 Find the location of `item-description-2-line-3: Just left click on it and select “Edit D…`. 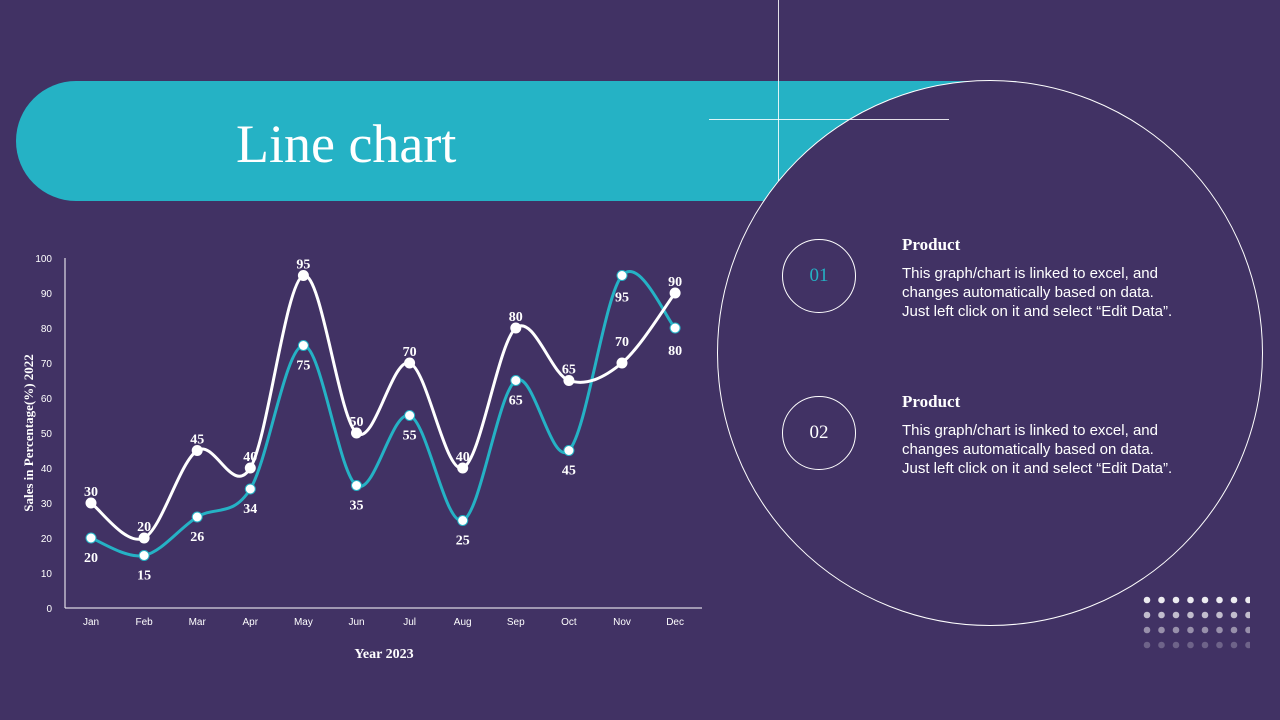

item-description-2-line-3: Just left click on it and select “Edit D… is located at coordinates (1037, 468).